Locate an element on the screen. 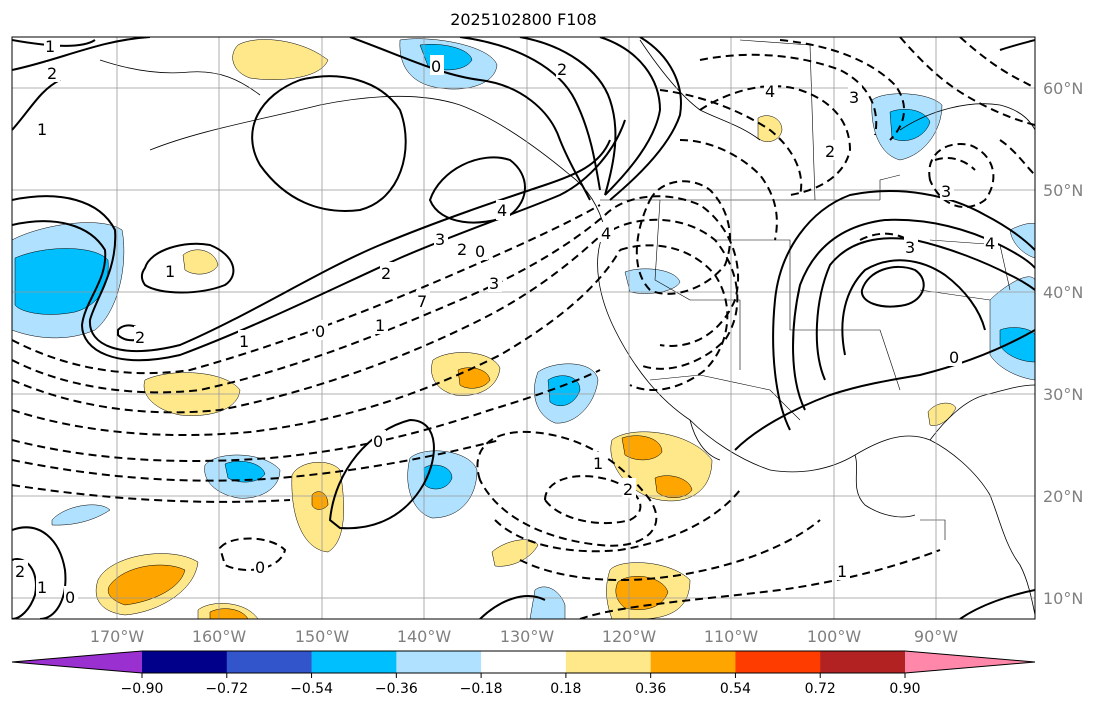 This screenshot has width=1105, height=712. colorbar-extend-min is located at coordinates (77, 662).